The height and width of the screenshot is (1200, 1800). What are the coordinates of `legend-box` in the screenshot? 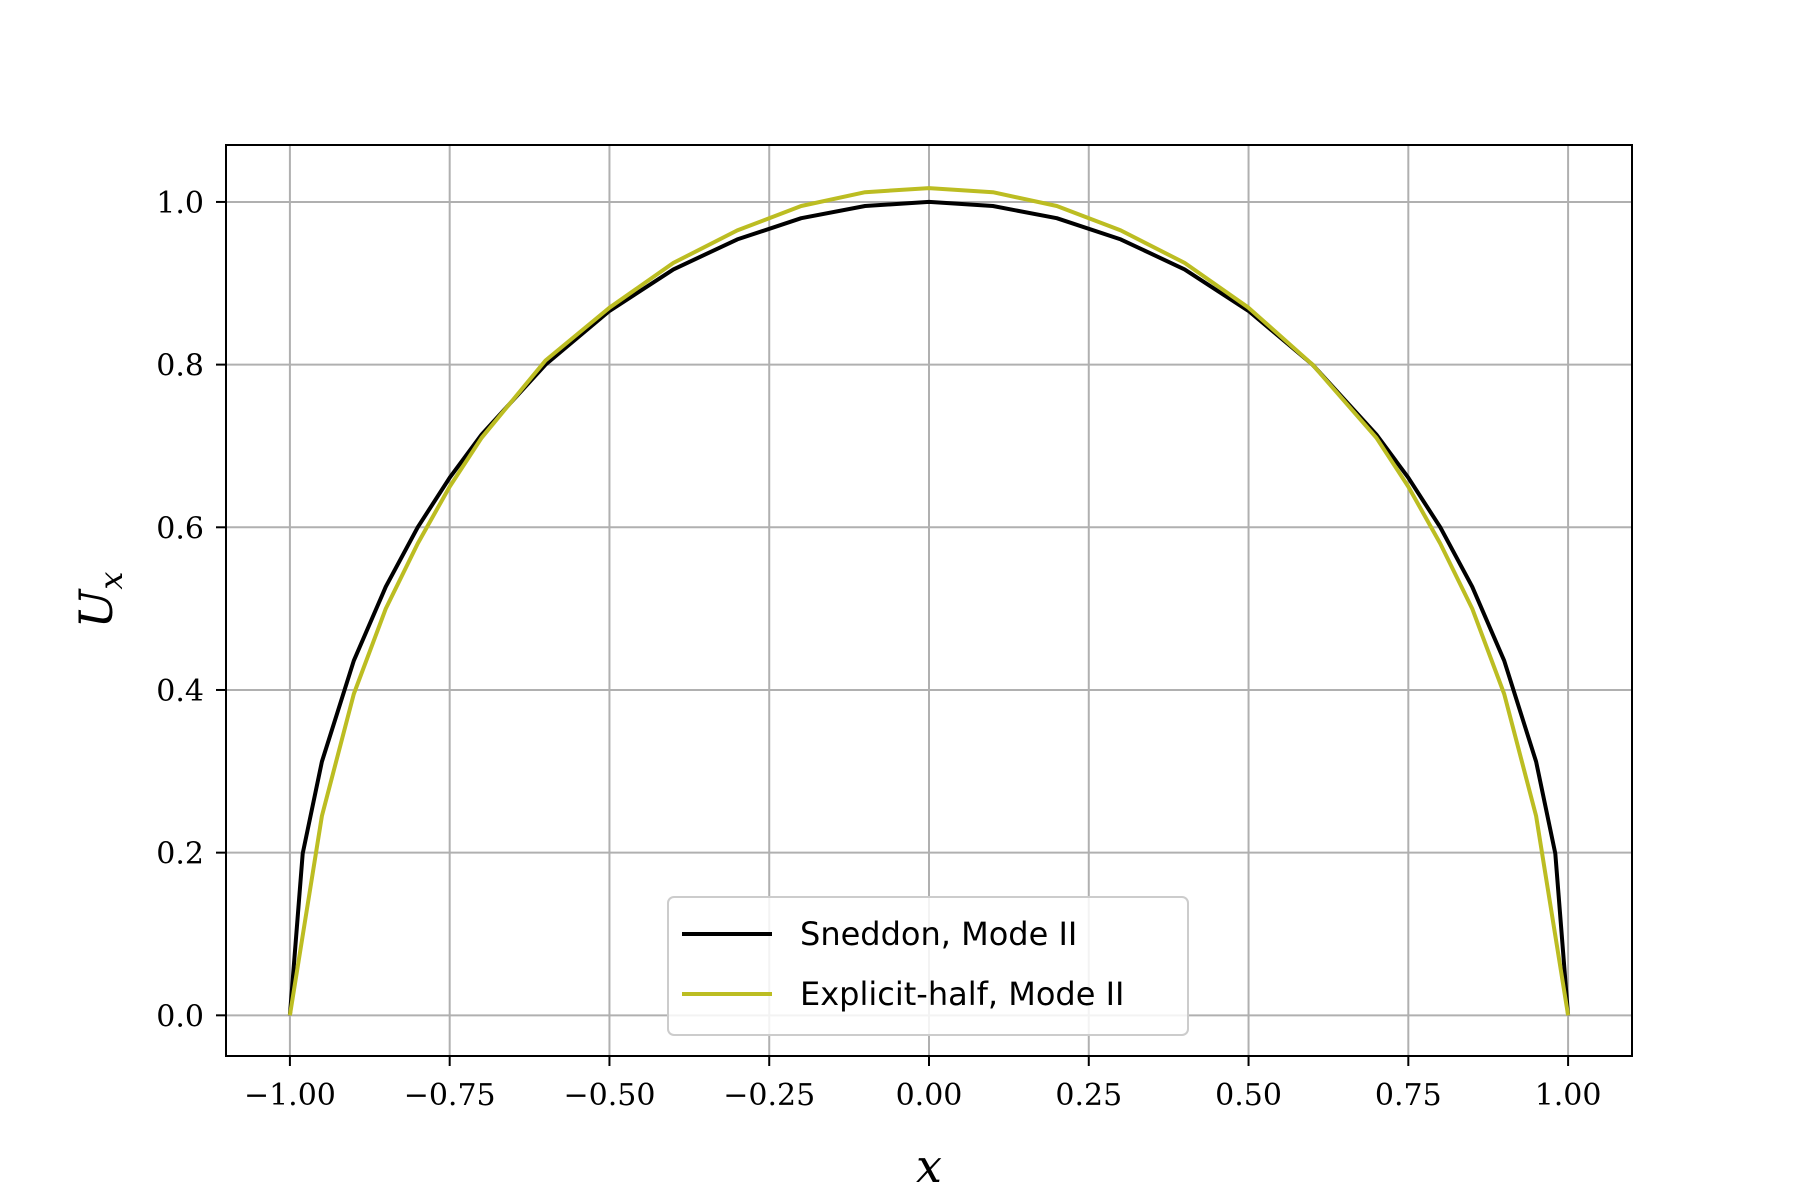 It's located at (928, 966).